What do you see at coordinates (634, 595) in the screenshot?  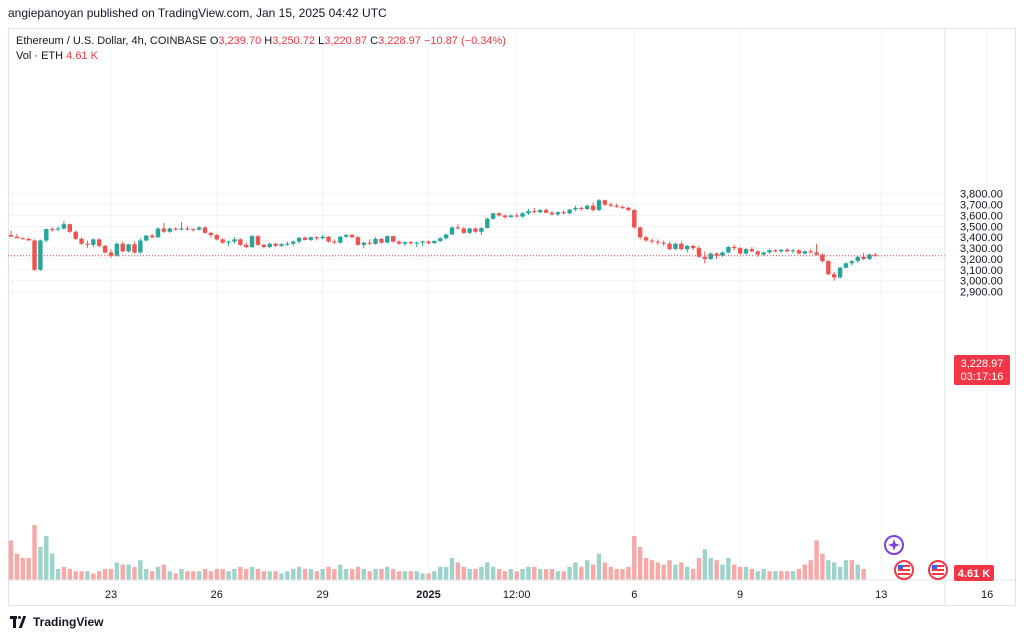 I see `time-tick-label: 6` at bounding box center [634, 595].